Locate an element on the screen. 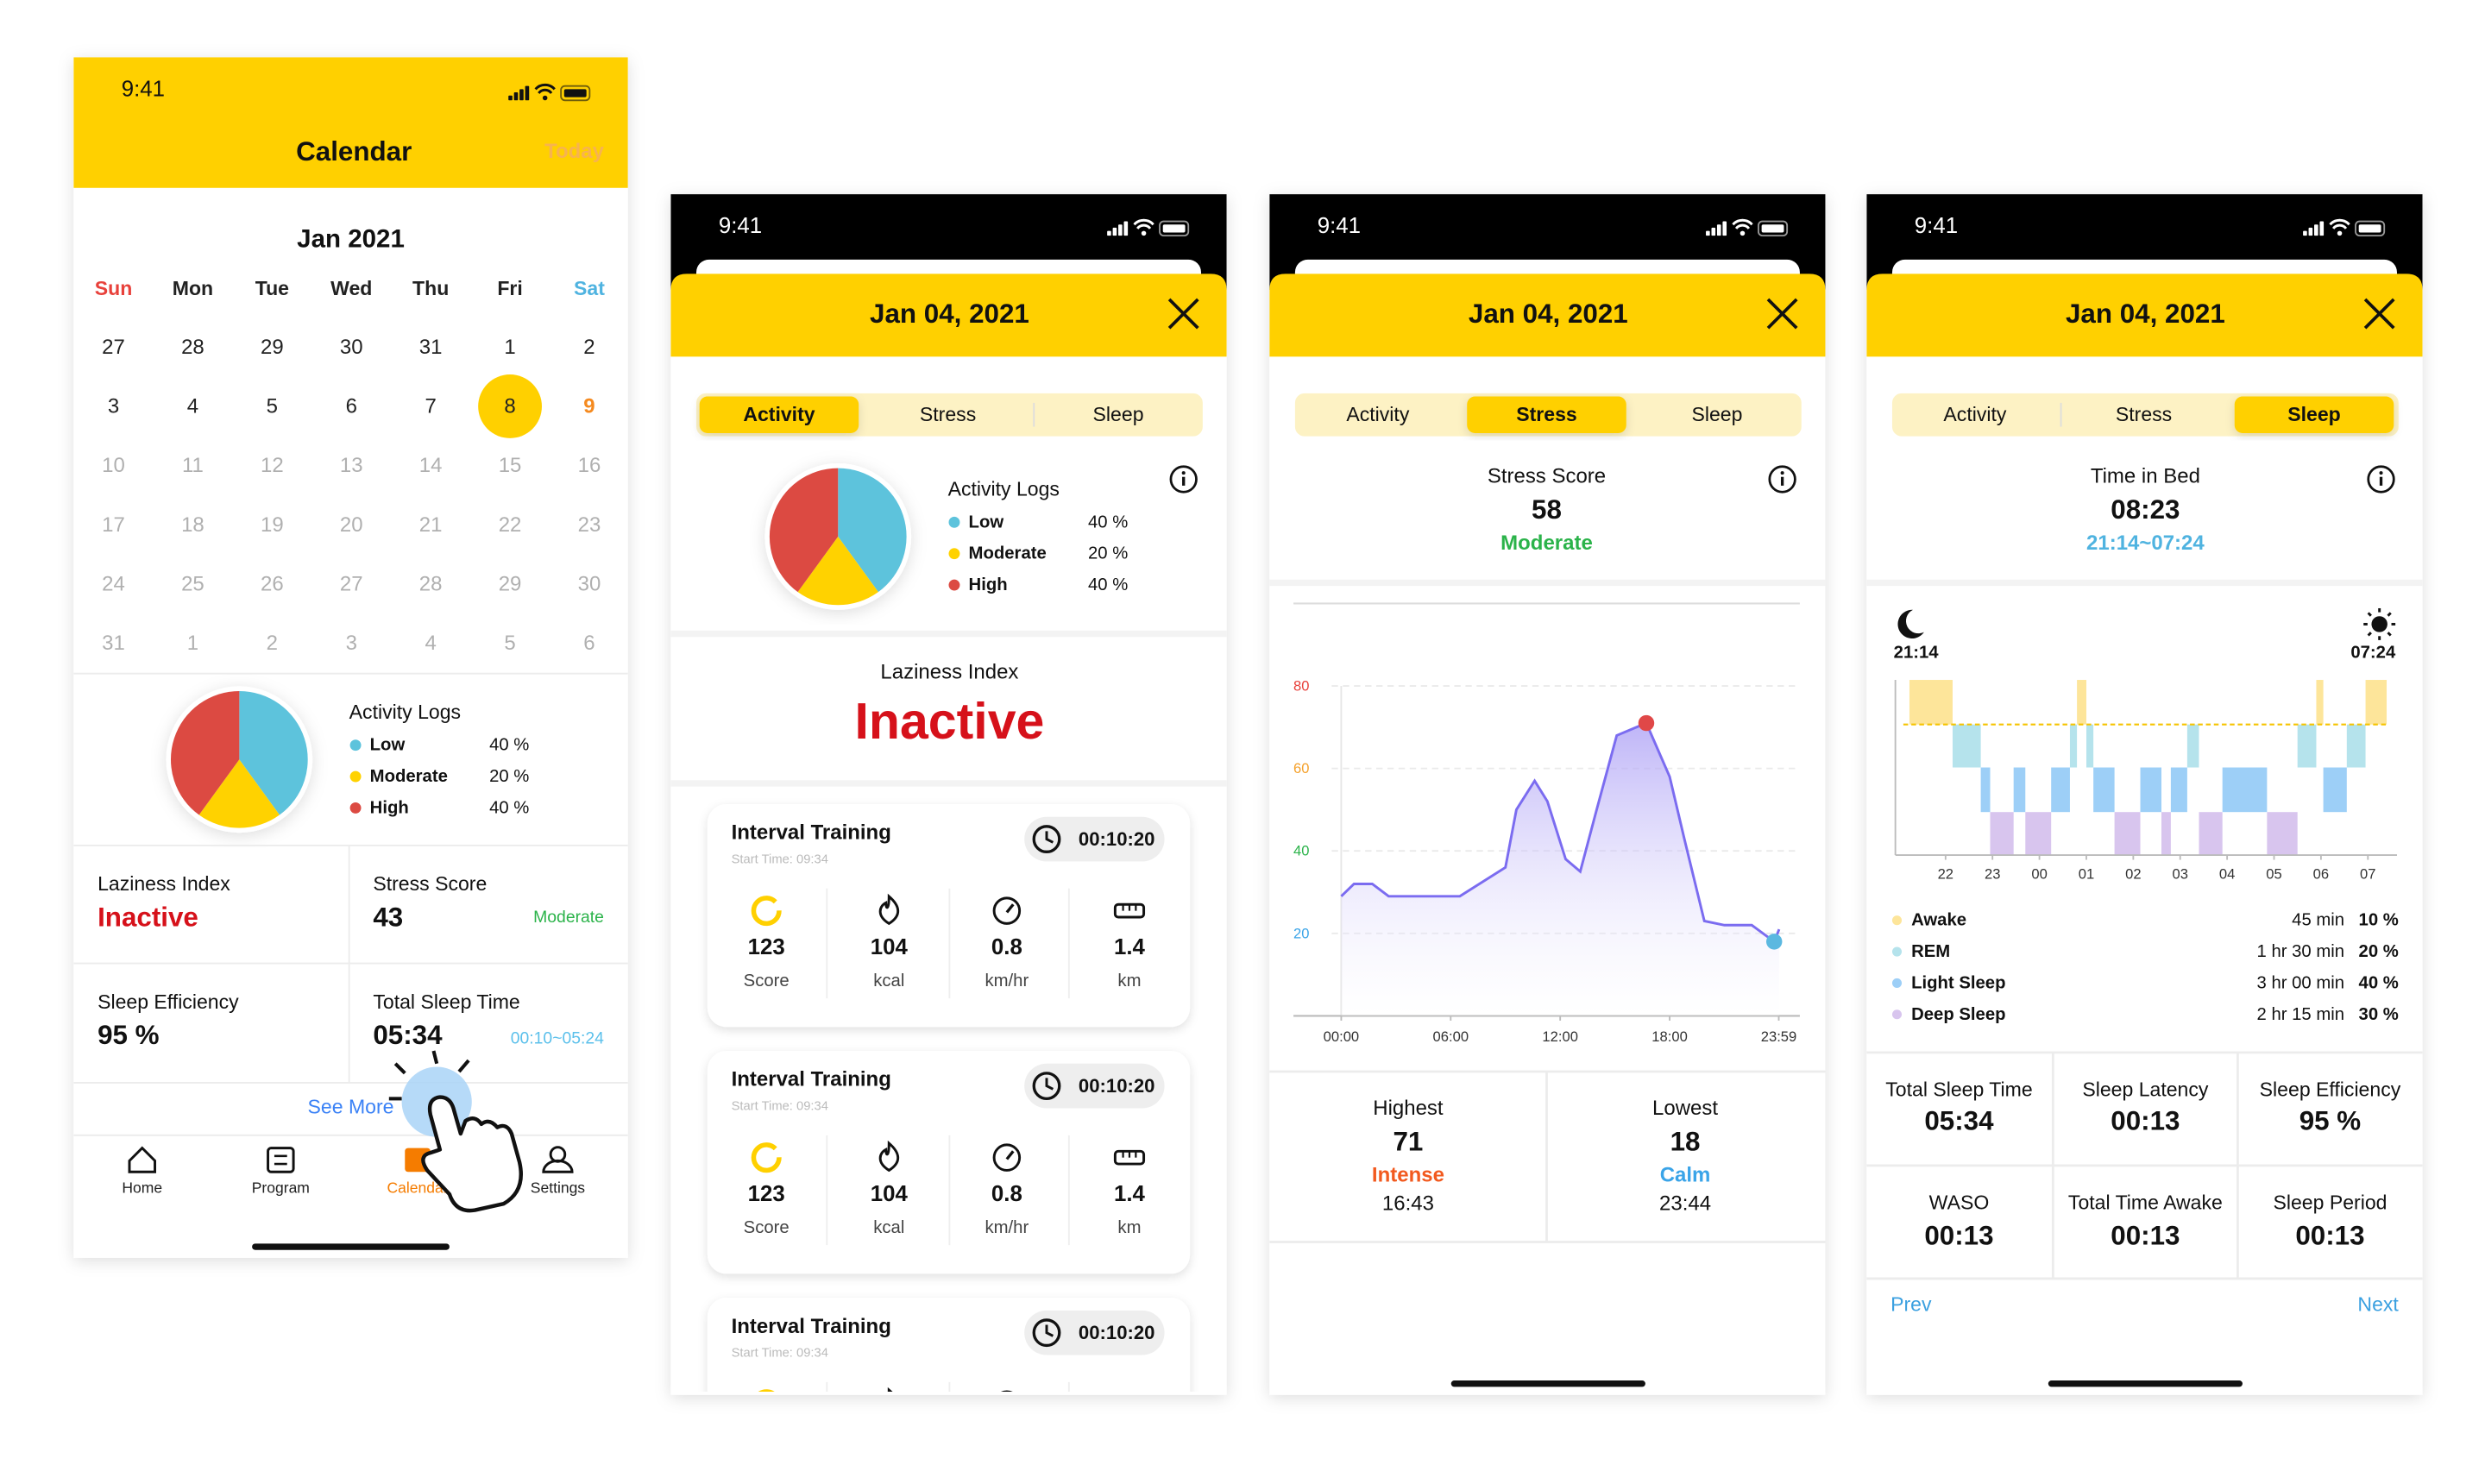 This screenshot has width=2485, height=1484. section-divider is located at coordinates (948, 784).